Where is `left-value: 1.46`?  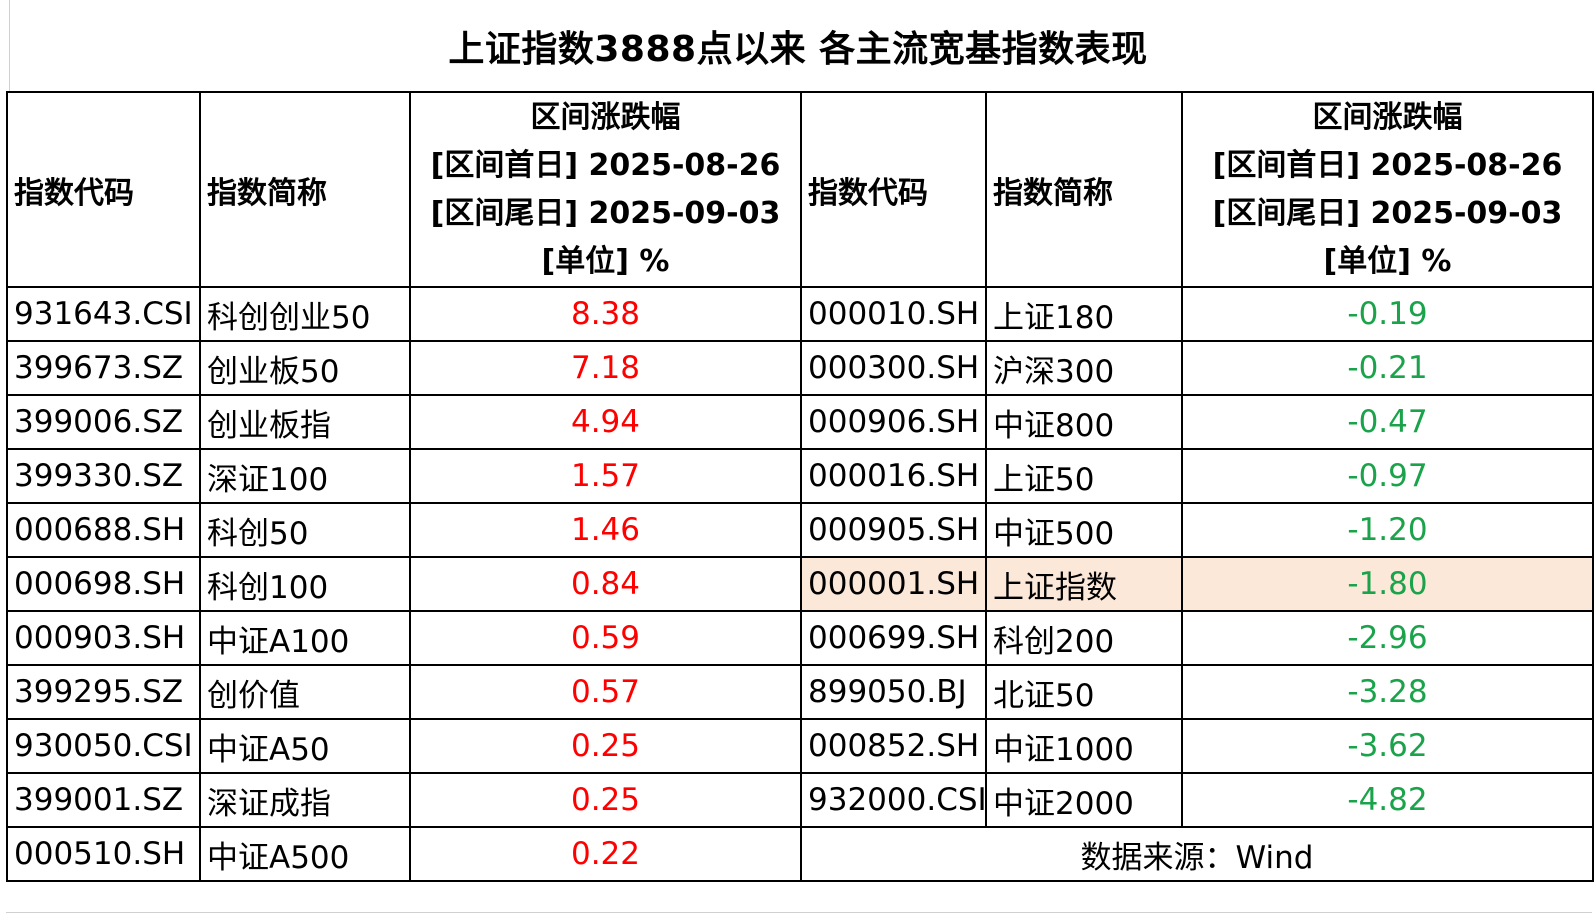 left-value: 1.46 is located at coordinates (605, 530).